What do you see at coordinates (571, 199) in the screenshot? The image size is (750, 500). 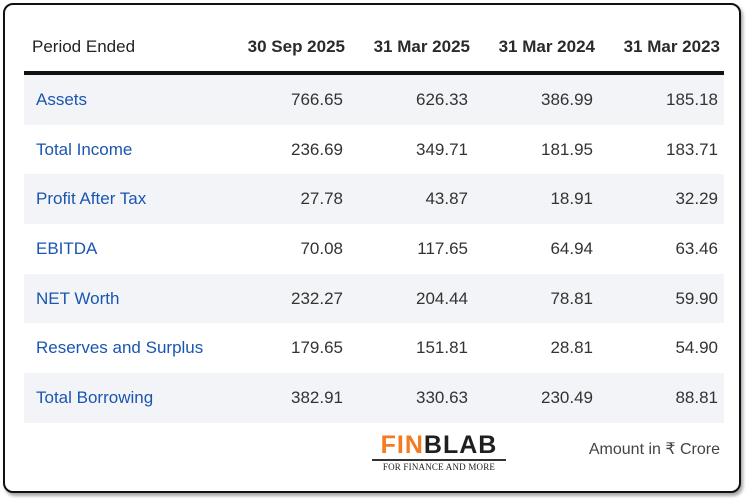 I see `cell-value: 18.91` at bounding box center [571, 199].